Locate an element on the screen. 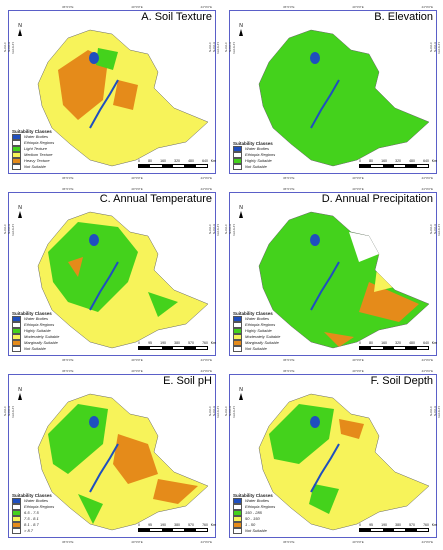 The image size is (443, 550). scale-label: 190 is located at coordinates (163, 525).